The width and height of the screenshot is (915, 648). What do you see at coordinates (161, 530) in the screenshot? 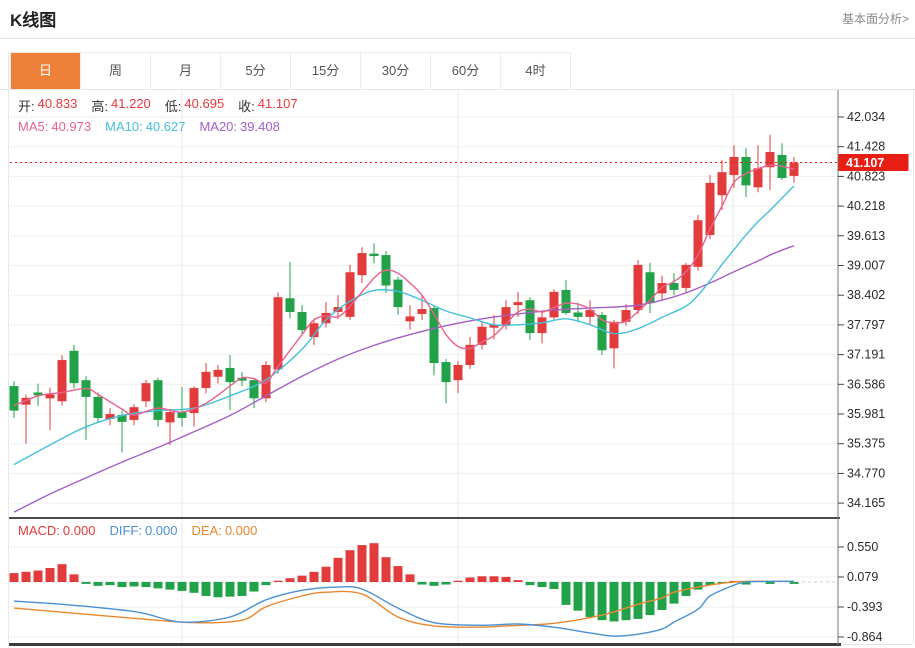
I see `diff-value: 0.000` at bounding box center [161, 530].